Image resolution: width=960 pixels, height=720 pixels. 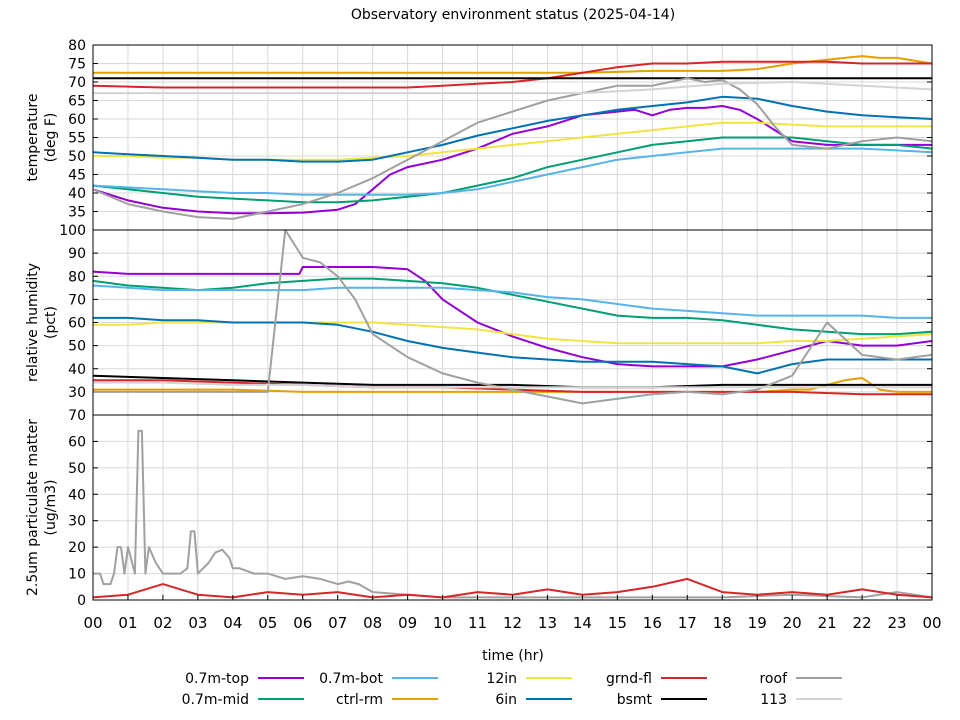 What do you see at coordinates (442, 623) in the screenshot?
I see `x-tick-label: 10` at bounding box center [442, 623].